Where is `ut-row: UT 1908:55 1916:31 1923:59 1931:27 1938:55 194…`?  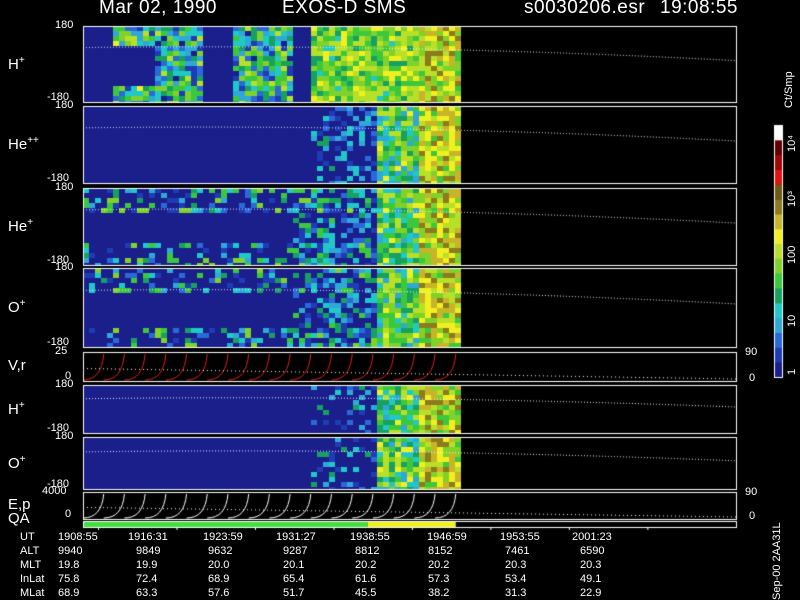
ut-row: UT 1908:55 1916:31 1923:59 1931:27 1938:55 194… is located at coordinates (380, 537).